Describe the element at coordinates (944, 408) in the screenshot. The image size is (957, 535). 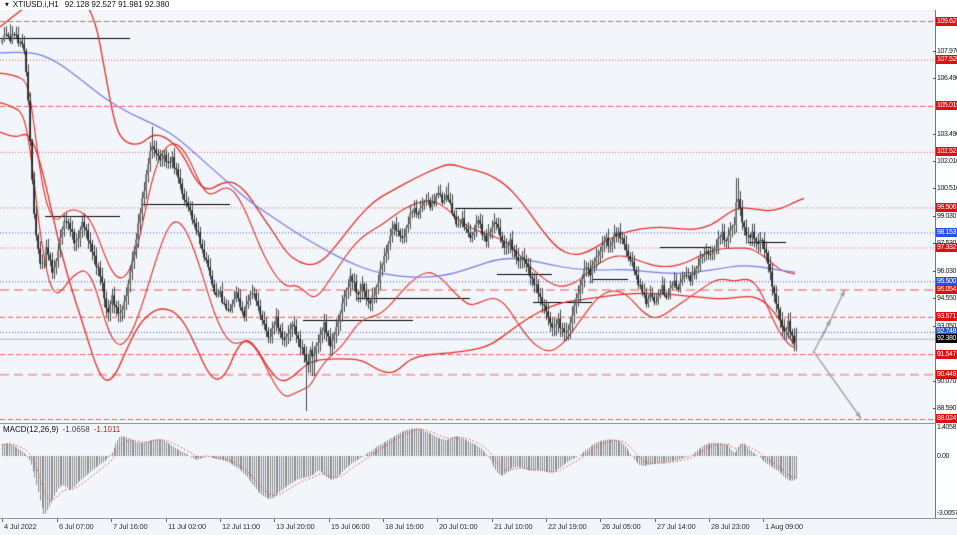
I see `price-axis-label: 88.590` at that location.